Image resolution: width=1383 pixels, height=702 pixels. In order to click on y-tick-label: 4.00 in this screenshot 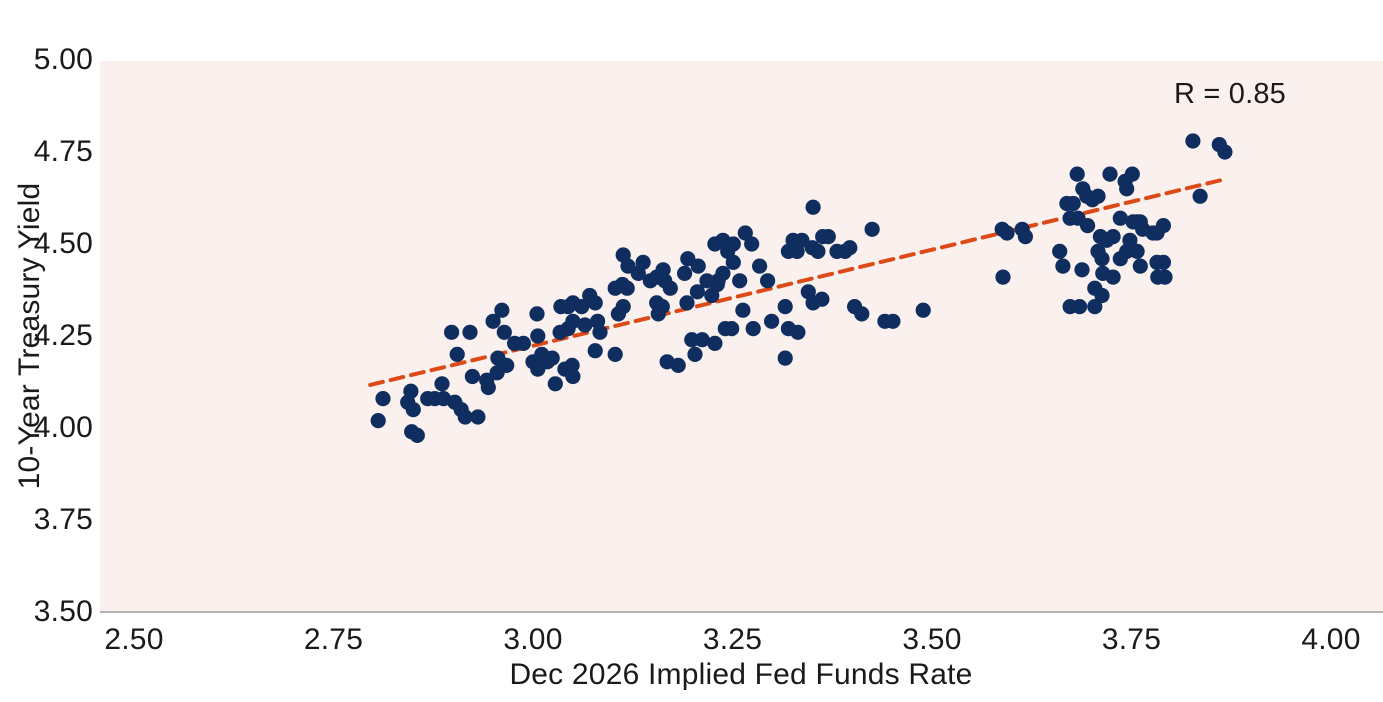, I will do `click(63, 427)`.